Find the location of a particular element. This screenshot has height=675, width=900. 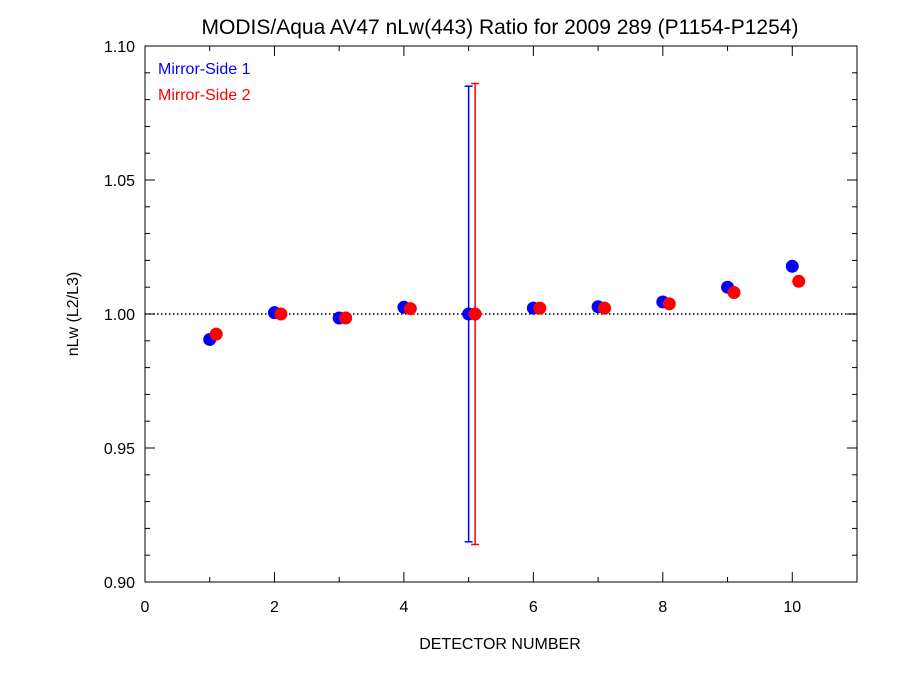

x-tick-label: 2 is located at coordinates (274, 607).